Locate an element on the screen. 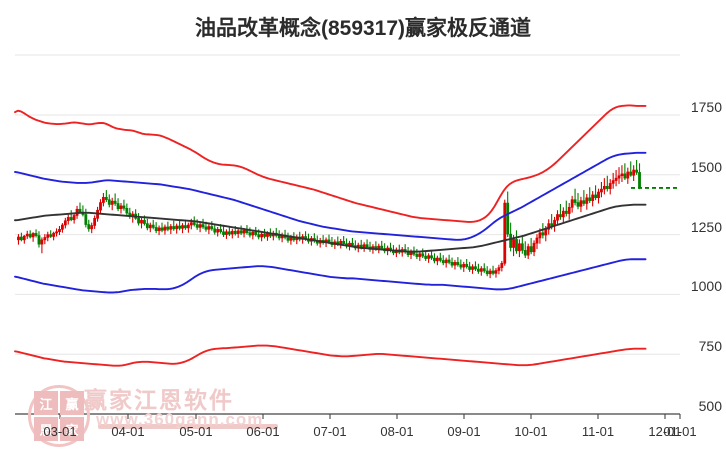 The image size is (726, 450). x-tick-label: 01-01 is located at coordinates (680, 431).